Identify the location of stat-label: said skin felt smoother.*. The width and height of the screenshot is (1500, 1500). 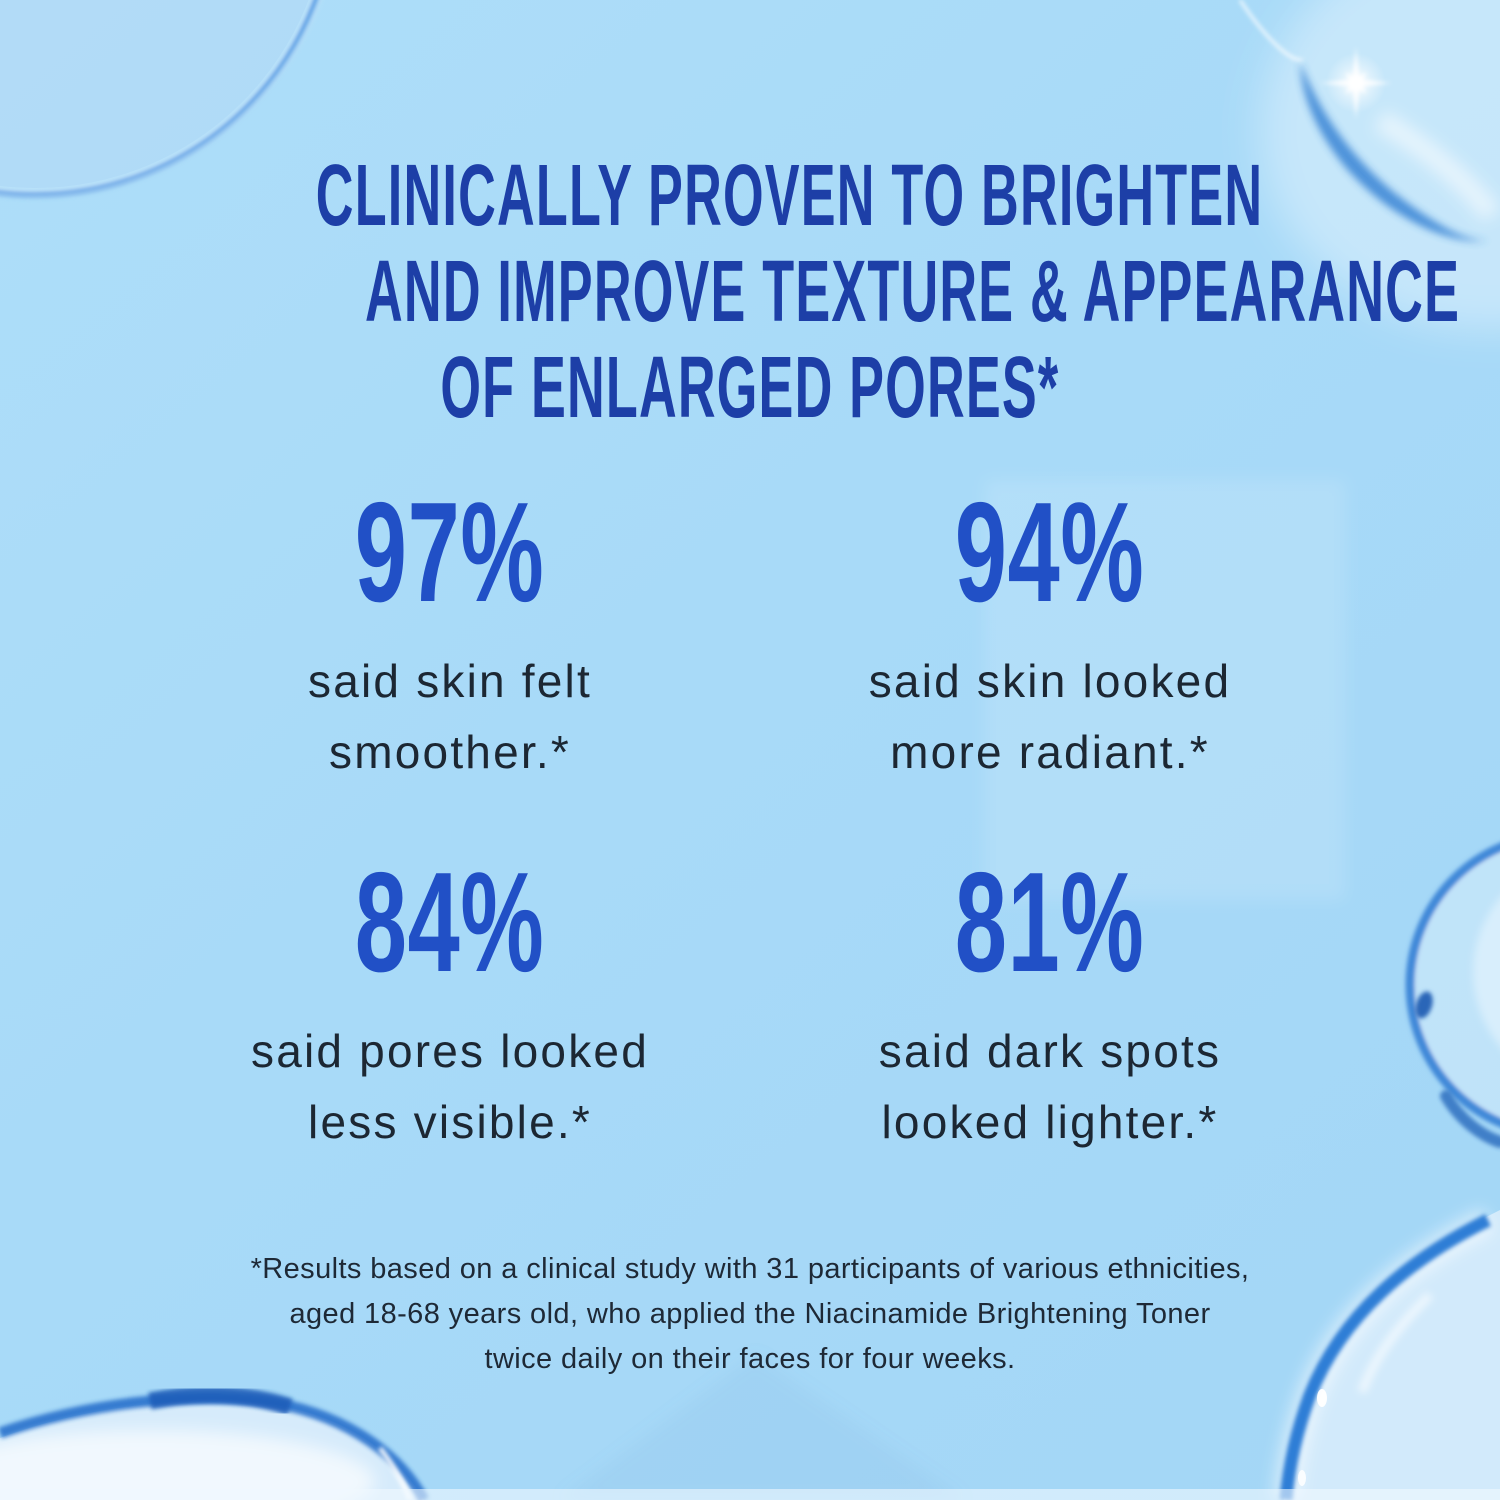
(450, 717).